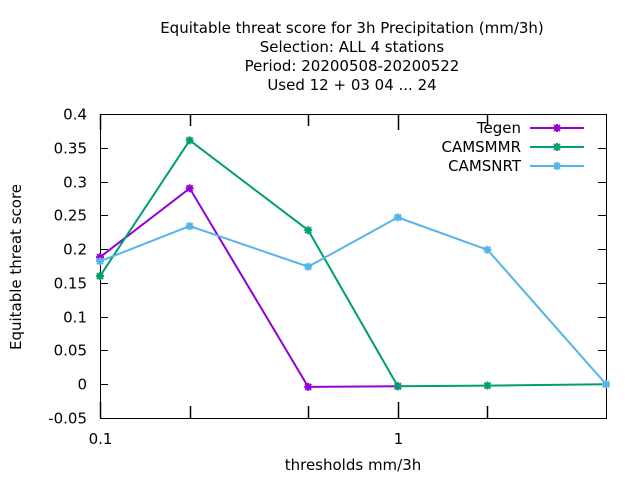  I want to click on y-tick-label: 0, so click(82, 385).